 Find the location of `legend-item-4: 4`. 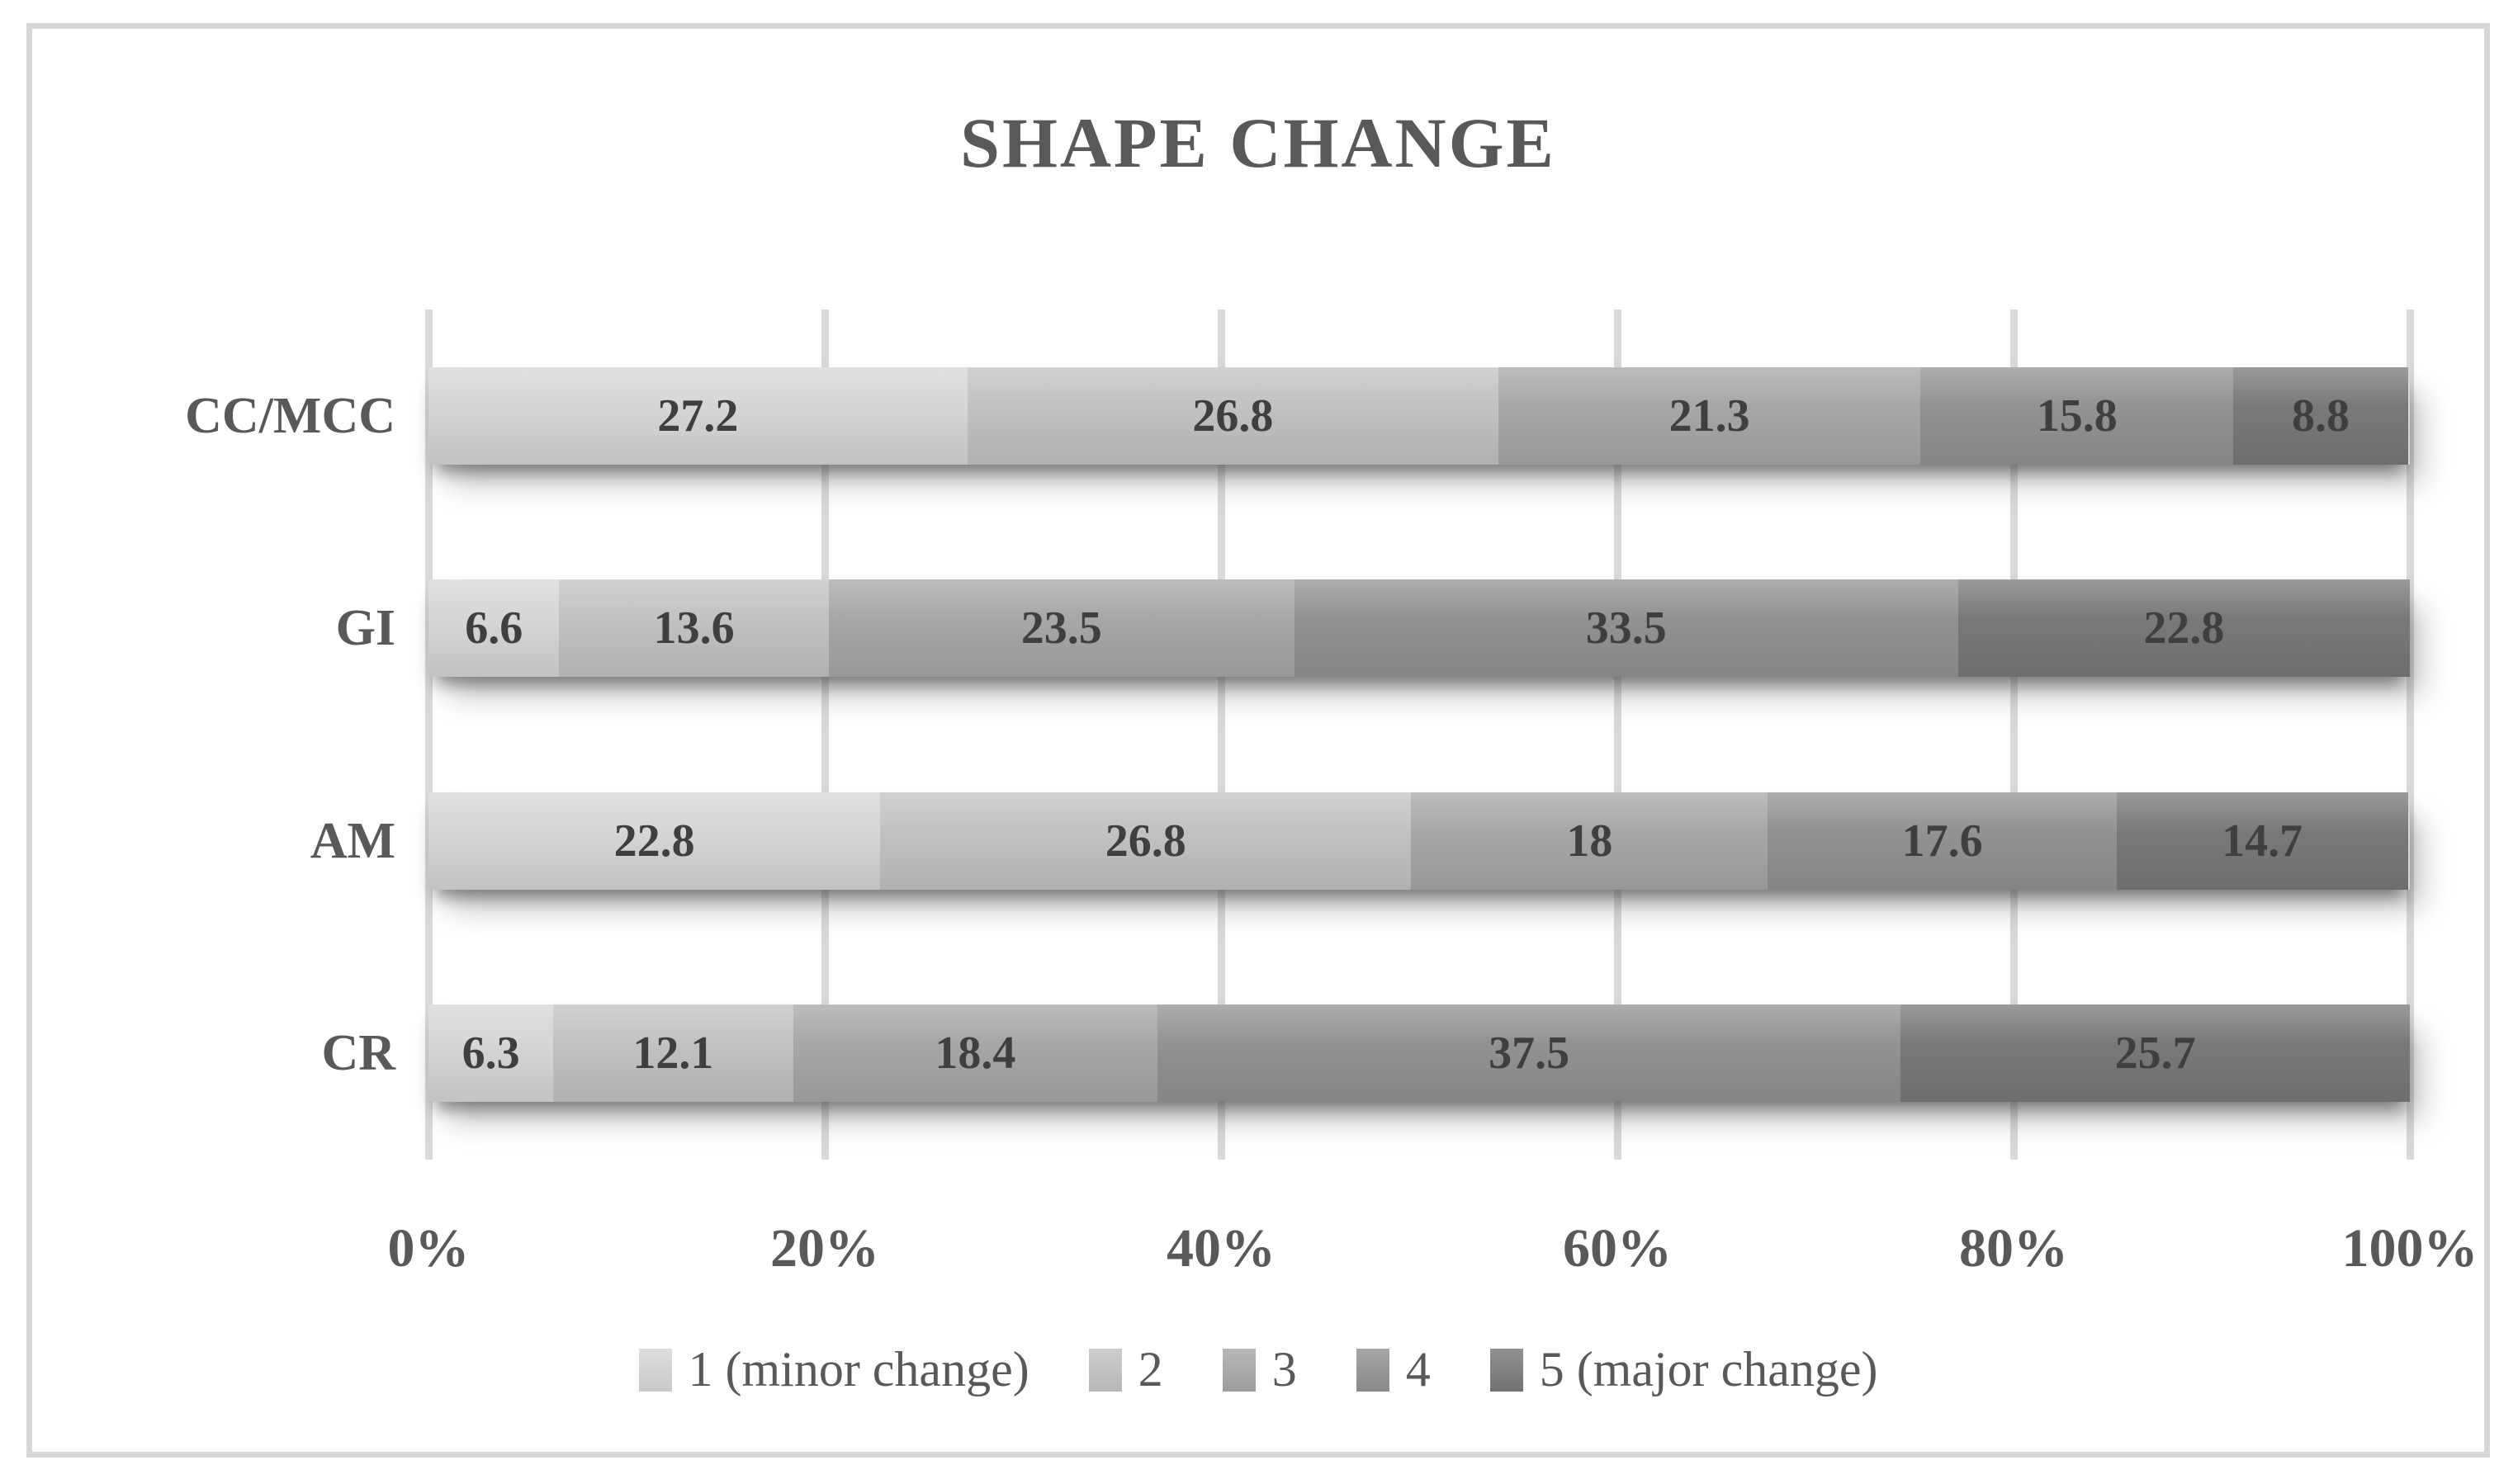

legend-item-4: 4 is located at coordinates (1393, 1369).